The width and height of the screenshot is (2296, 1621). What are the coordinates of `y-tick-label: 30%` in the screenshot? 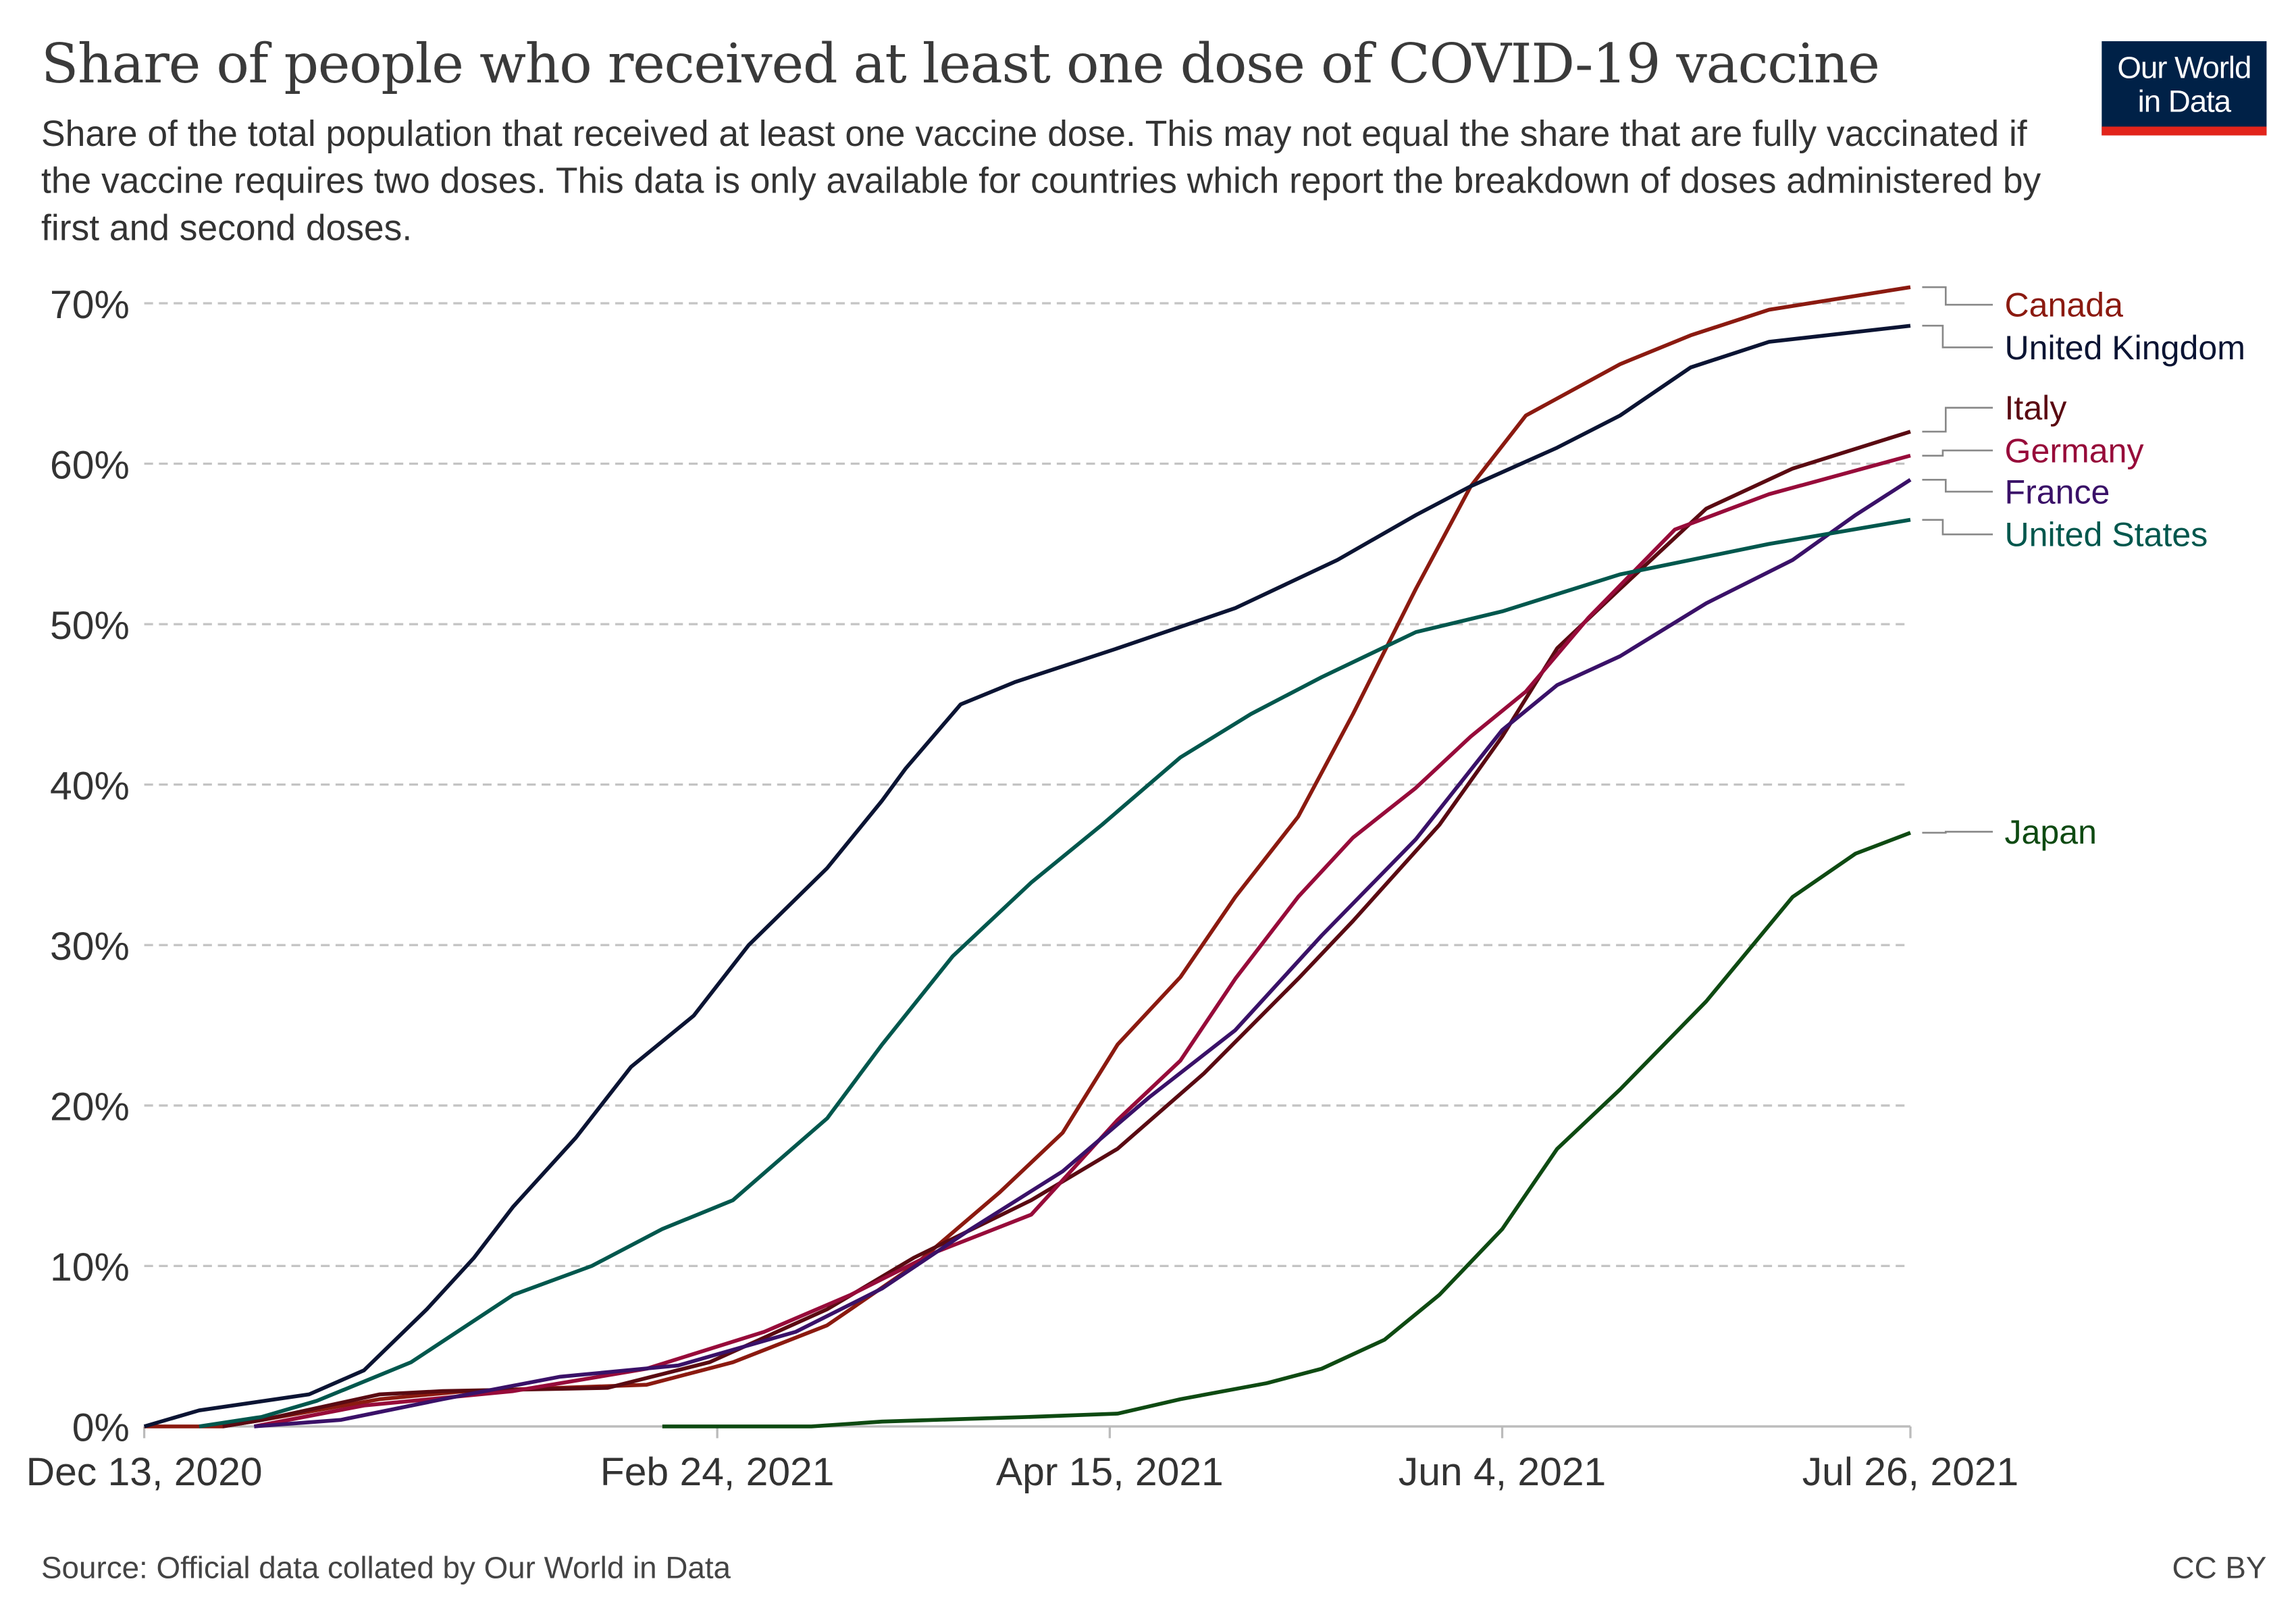 It's located at (90, 947).